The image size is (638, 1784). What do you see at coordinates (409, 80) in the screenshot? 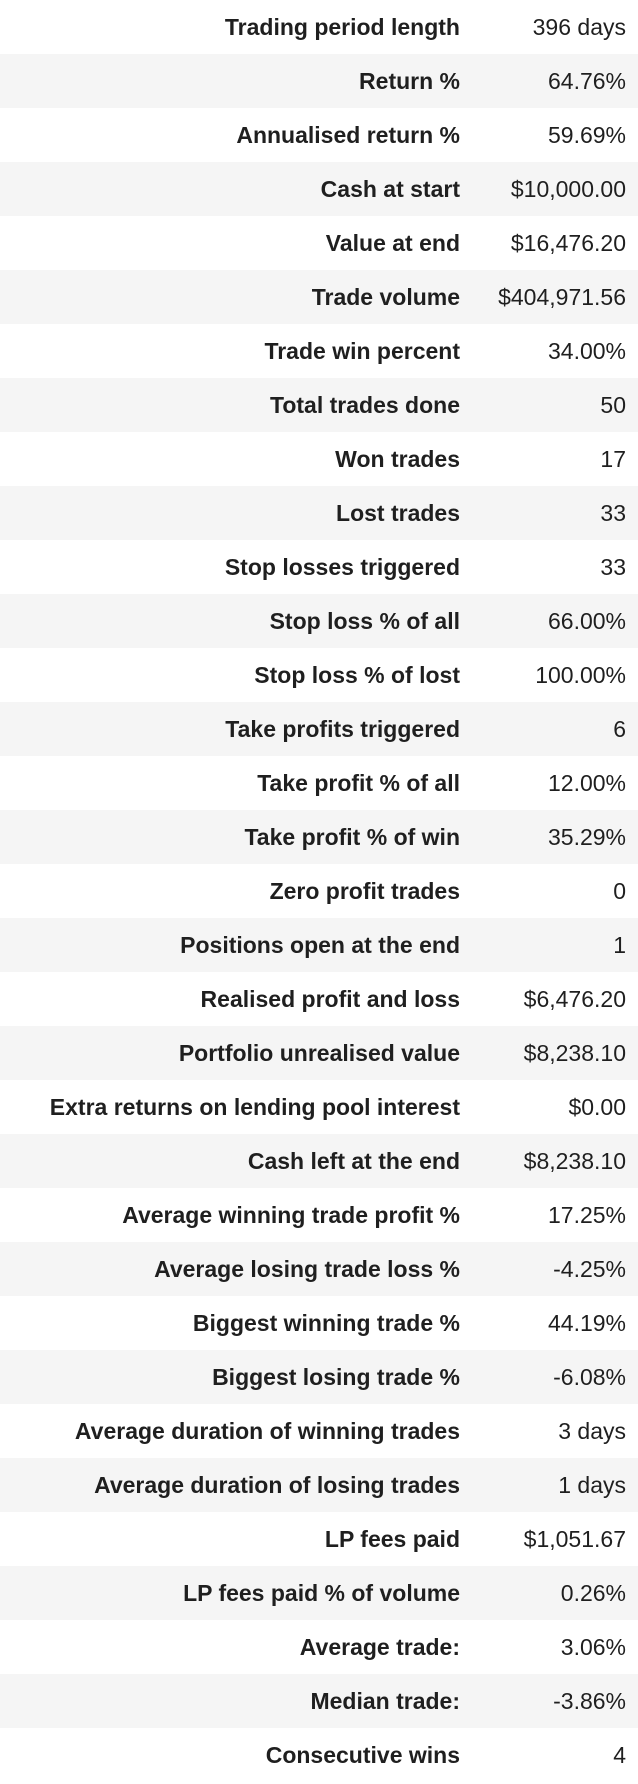
I see `stat-label: Return %` at bounding box center [409, 80].